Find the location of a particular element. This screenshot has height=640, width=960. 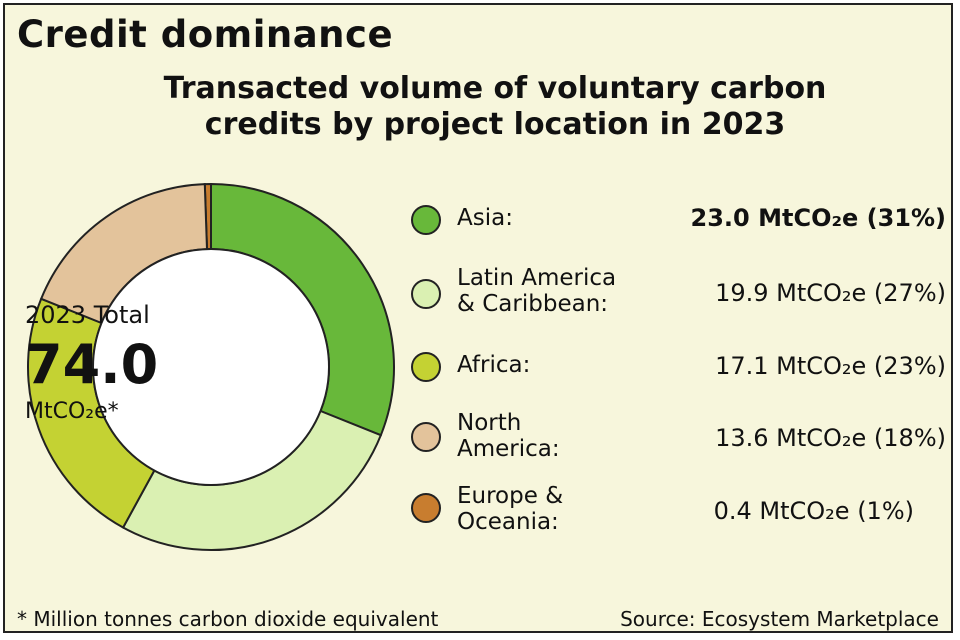

legend-value-europe-oceania: 0.4 MtCO₂e (1%) is located at coordinates (813, 511).